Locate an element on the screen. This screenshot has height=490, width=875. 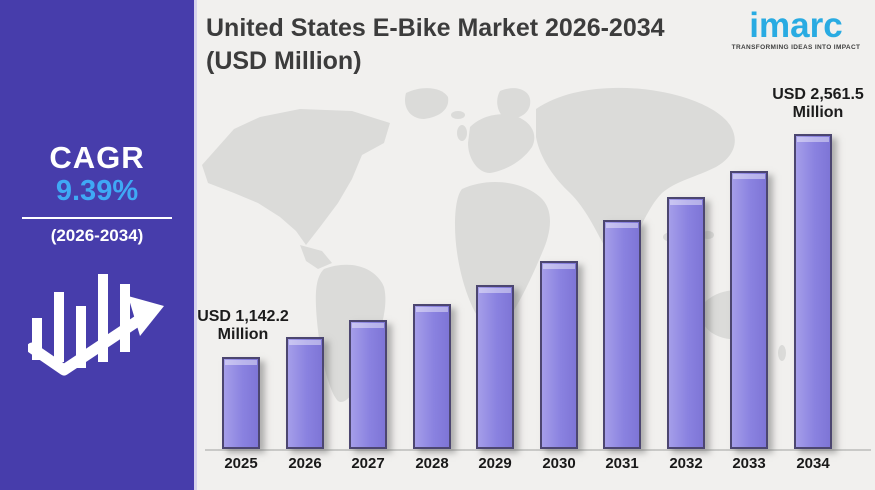
imarc-logo-wordmark: imarc is located at coordinates (796, 25).